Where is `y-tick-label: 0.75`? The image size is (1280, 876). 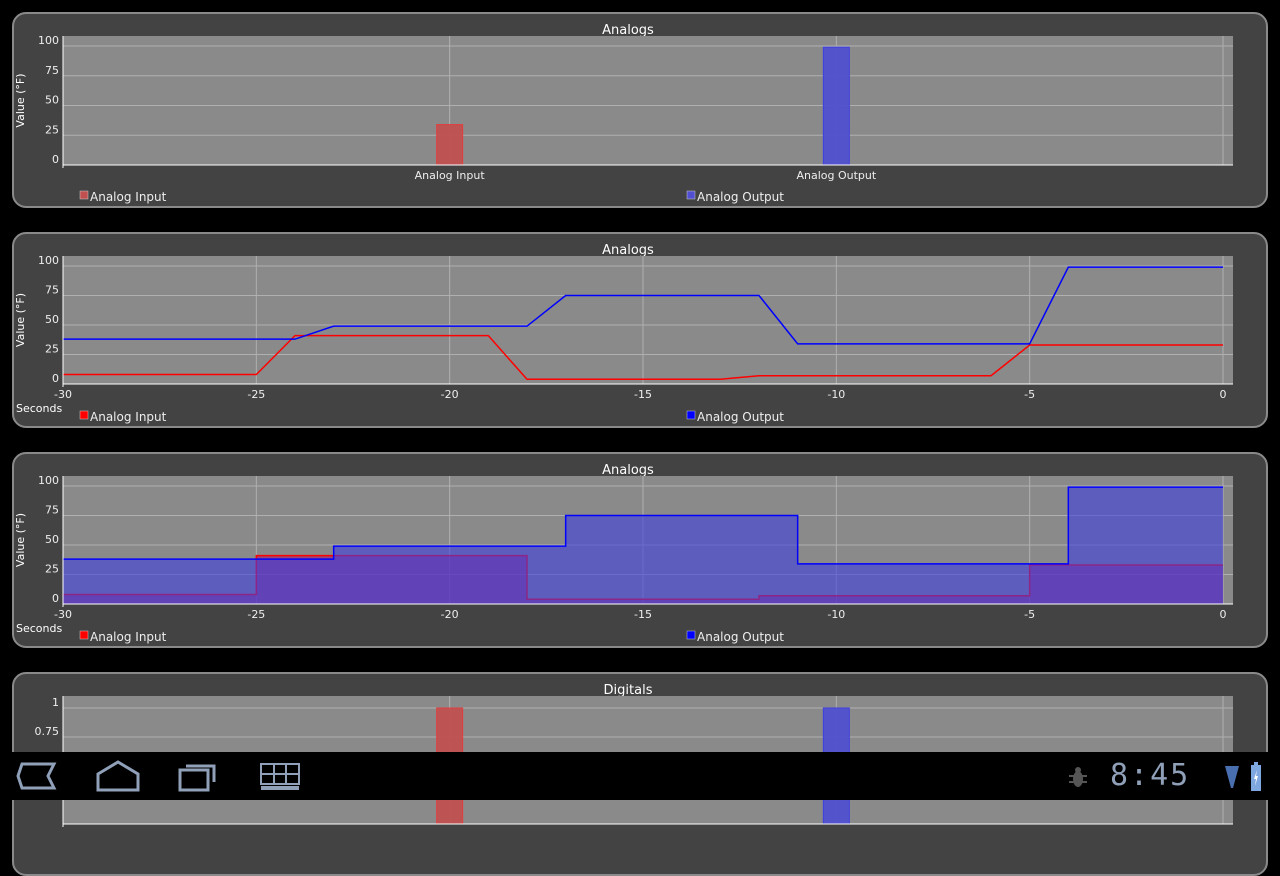 y-tick-label: 0.75 is located at coordinates (47, 731).